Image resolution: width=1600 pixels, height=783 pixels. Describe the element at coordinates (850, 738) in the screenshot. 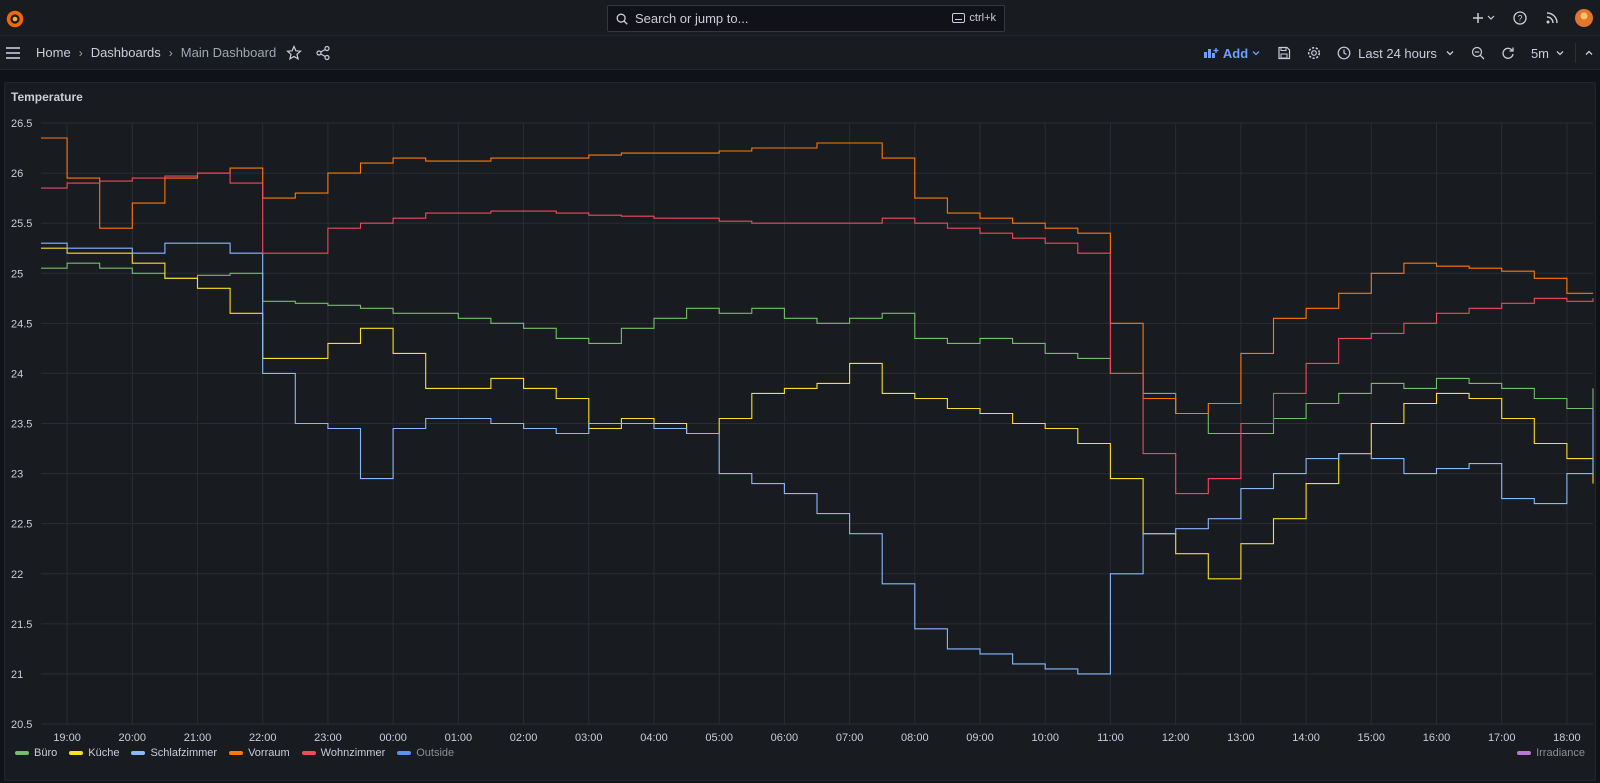

I see `x-tick-label: 07:00` at that location.